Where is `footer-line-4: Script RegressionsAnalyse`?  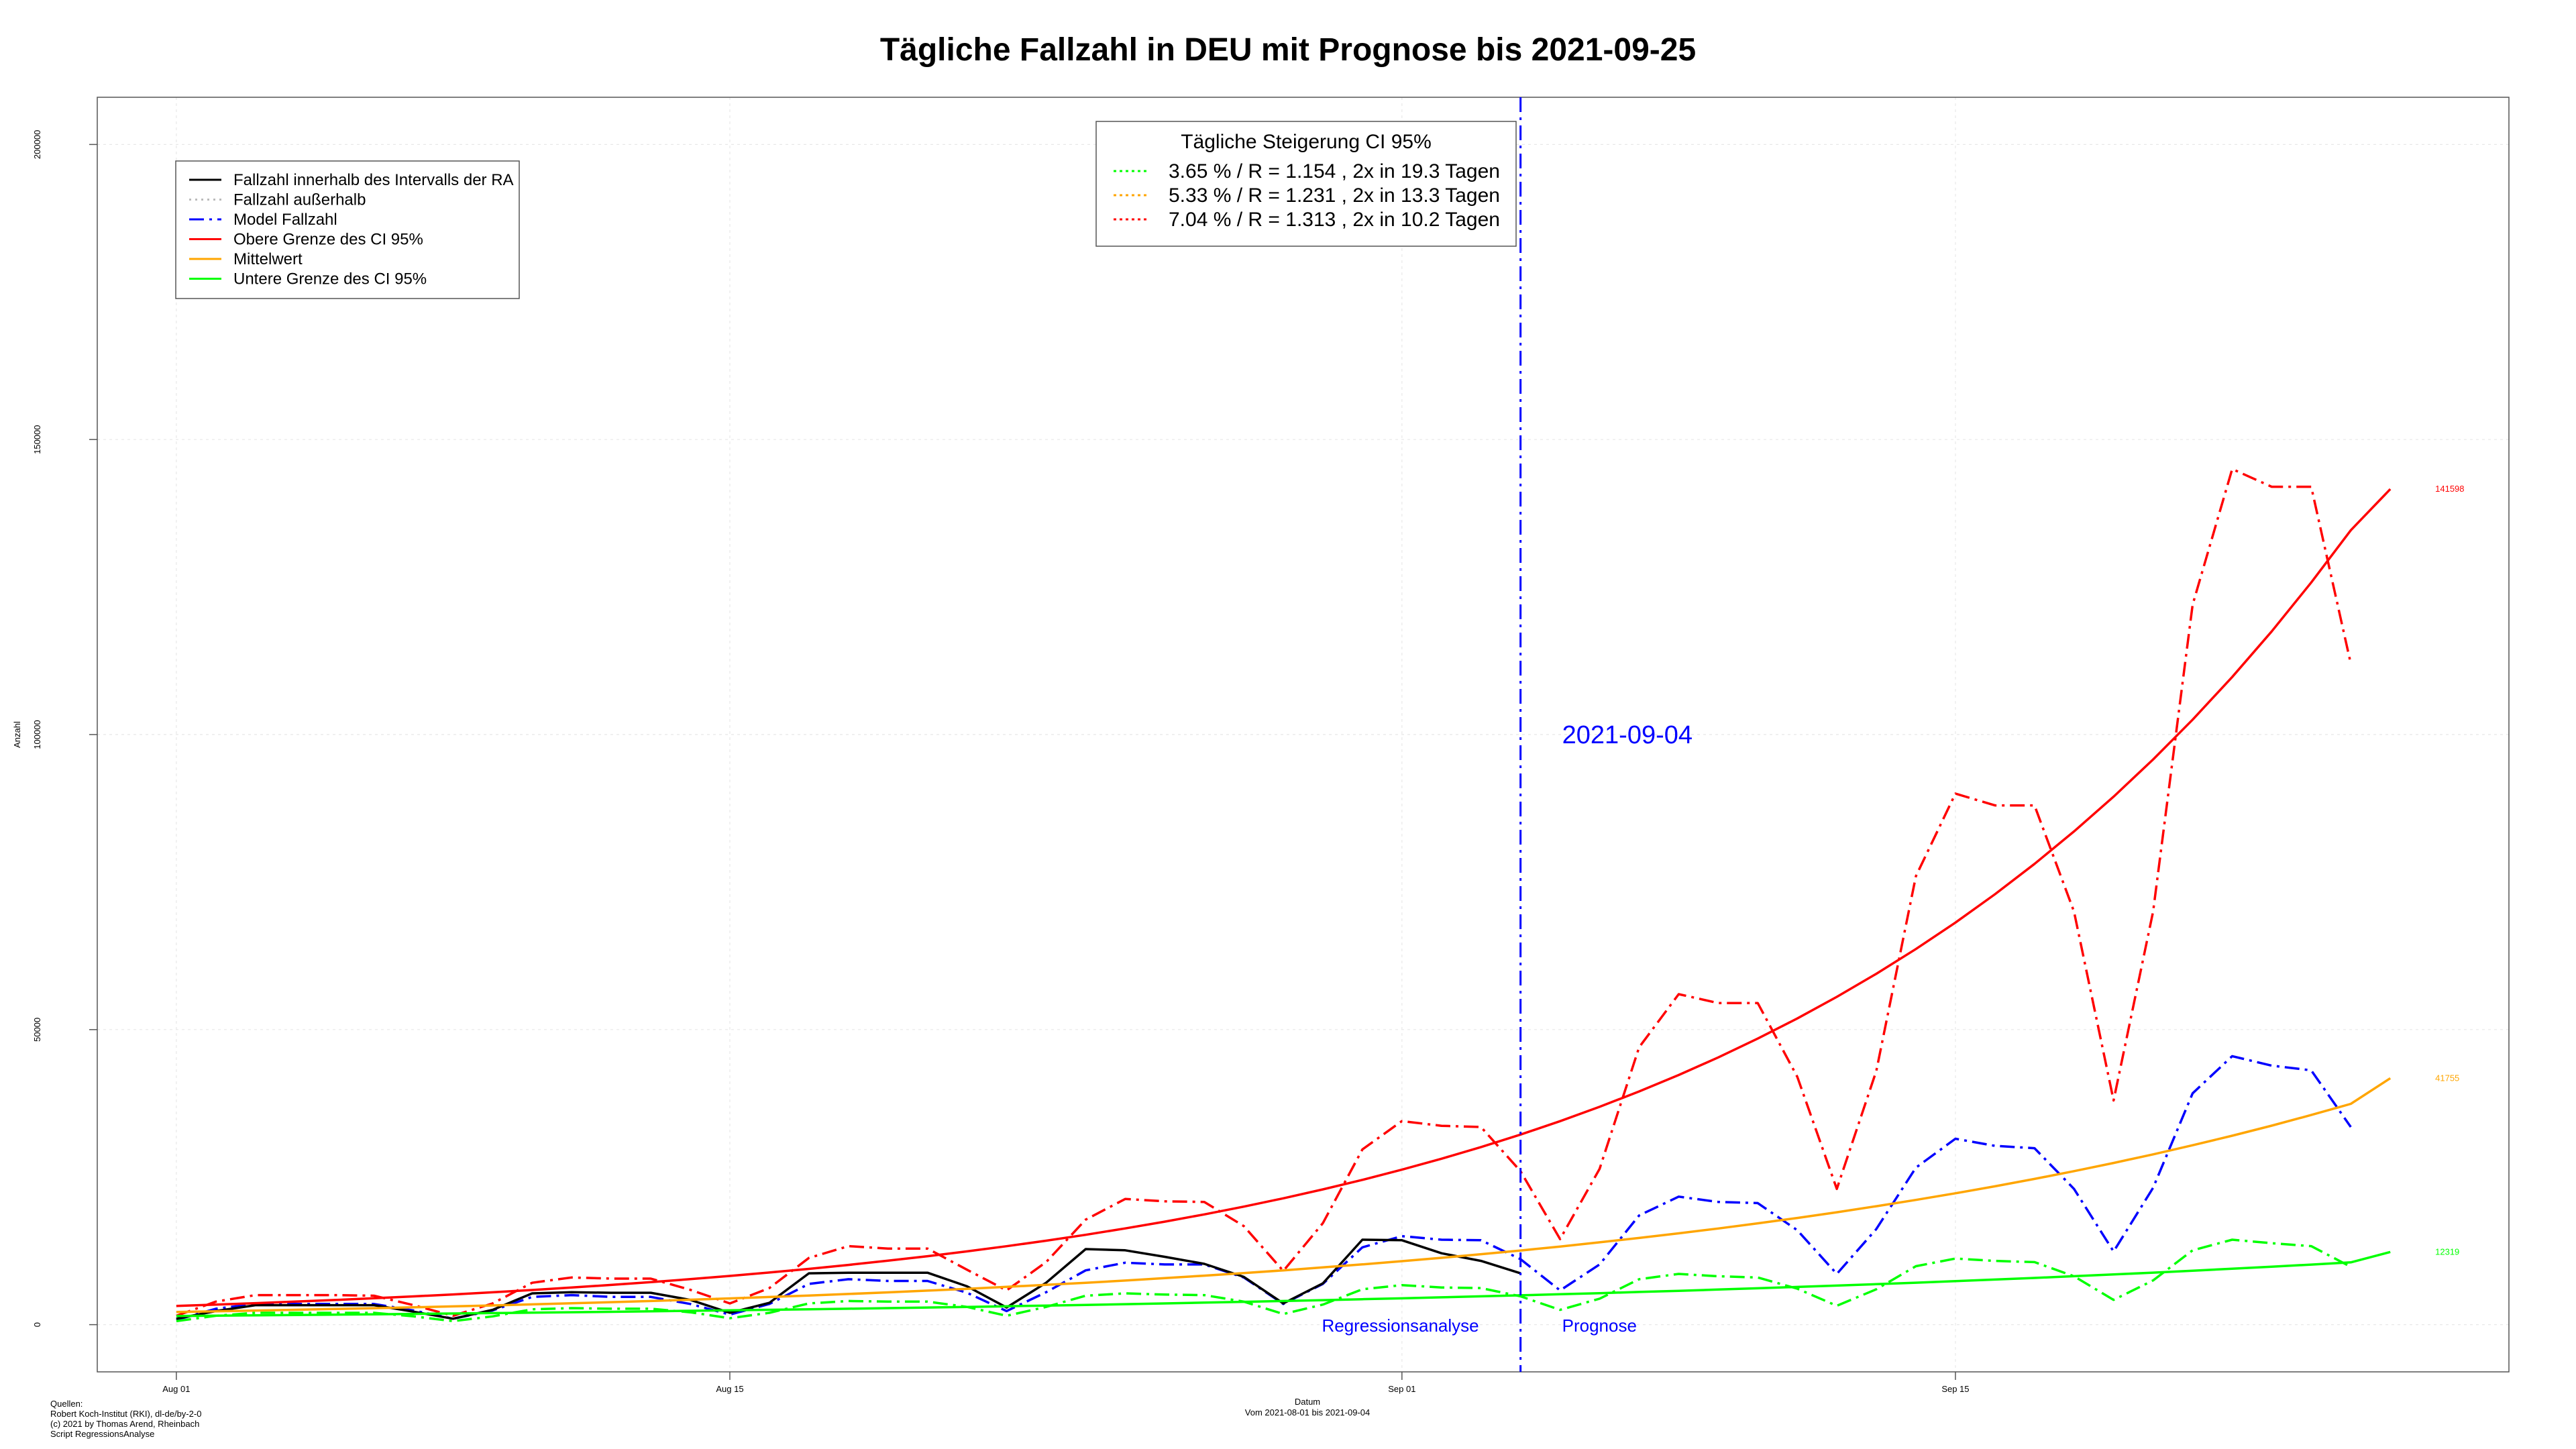 footer-line-4: Script RegressionsAnalyse is located at coordinates (102, 1434).